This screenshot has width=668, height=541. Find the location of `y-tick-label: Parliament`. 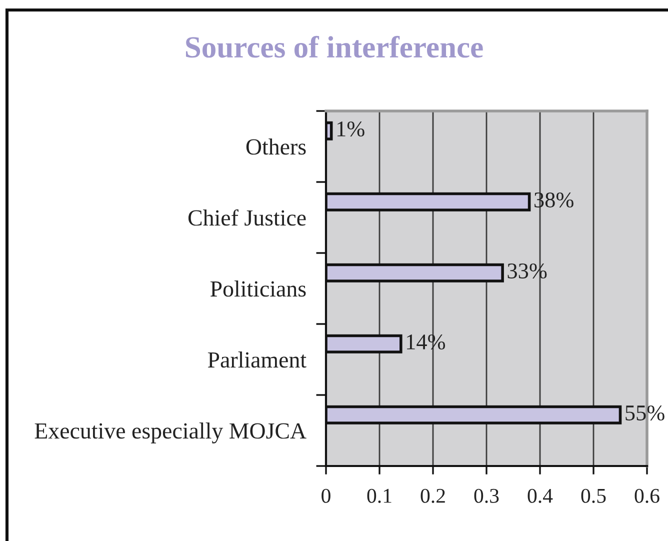

y-tick-label: Parliament is located at coordinates (257, 360).